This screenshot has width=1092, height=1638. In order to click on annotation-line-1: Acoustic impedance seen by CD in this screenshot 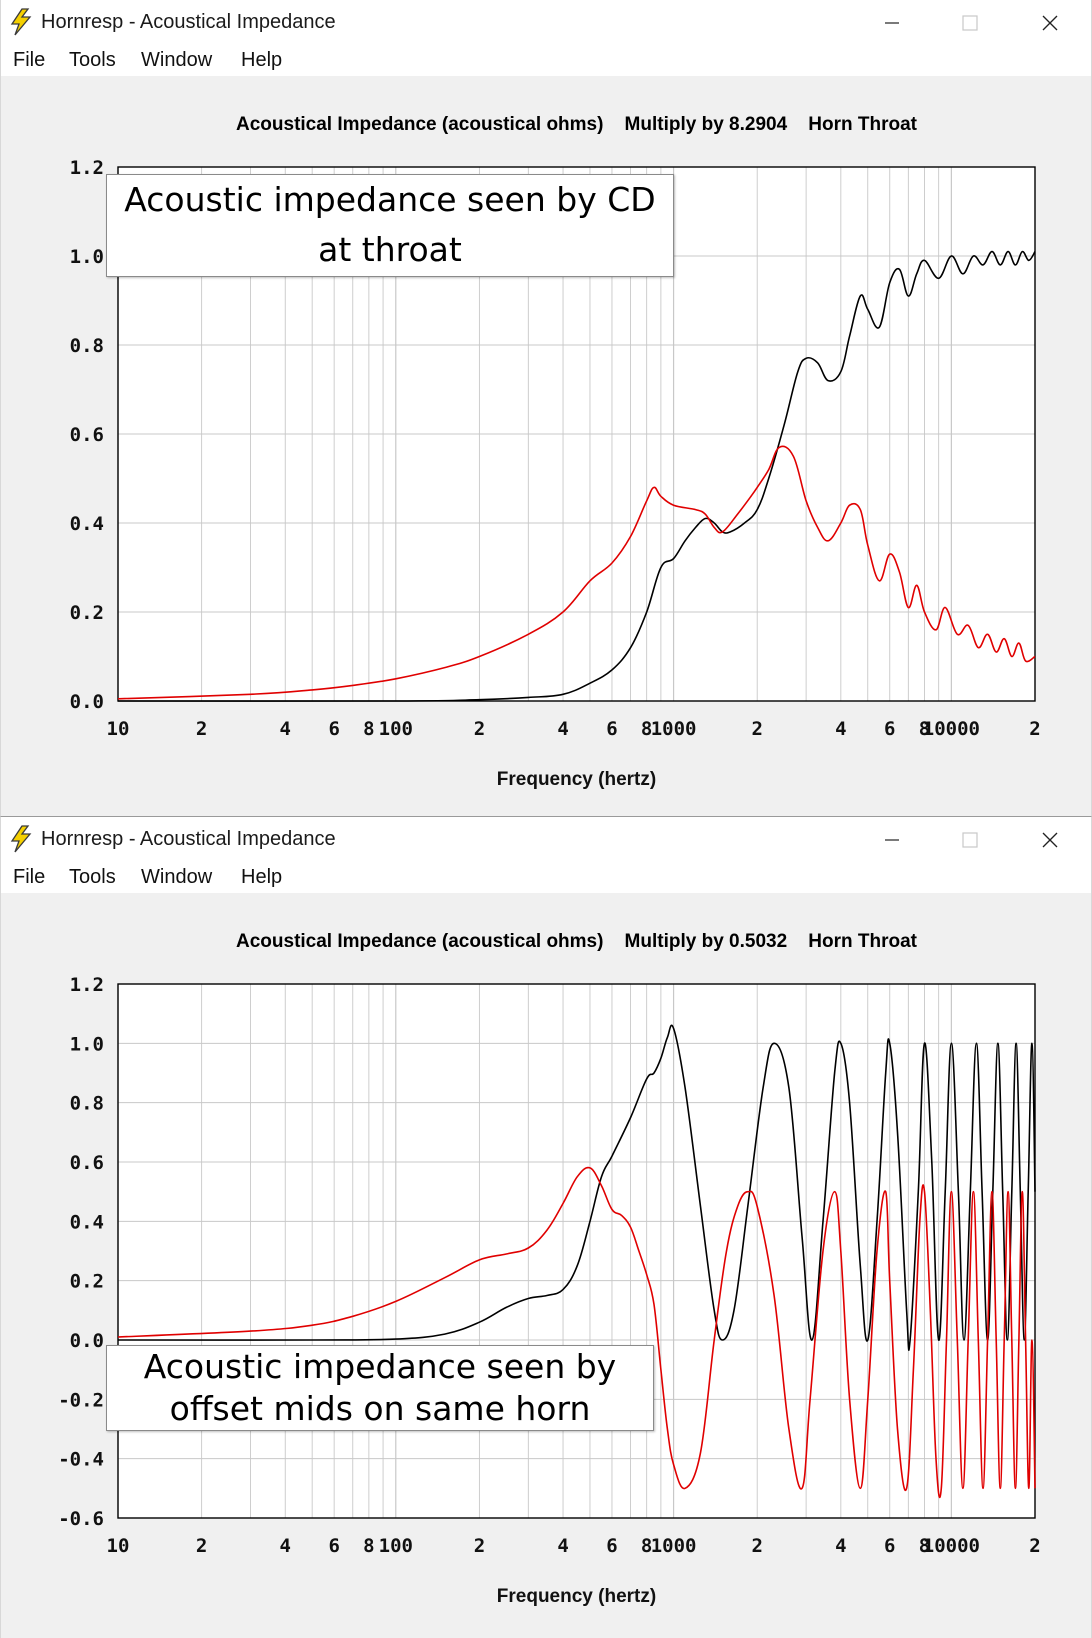, I will do `click(390, 199)`.